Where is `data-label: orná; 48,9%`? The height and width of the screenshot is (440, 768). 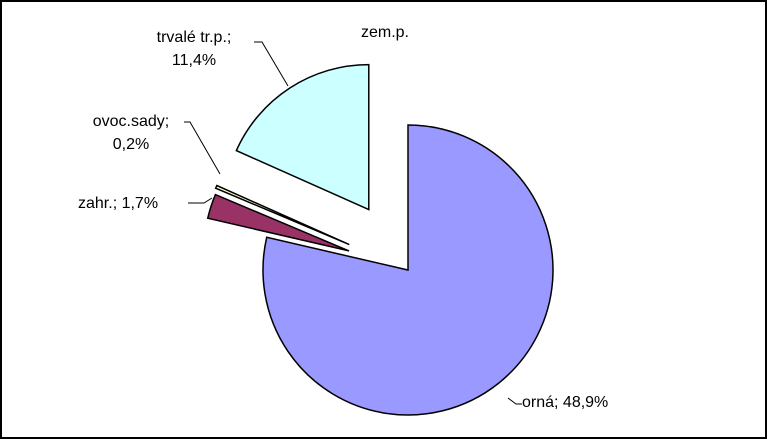 data-label: orná; 48,9% is located at coordinates (565, 402).